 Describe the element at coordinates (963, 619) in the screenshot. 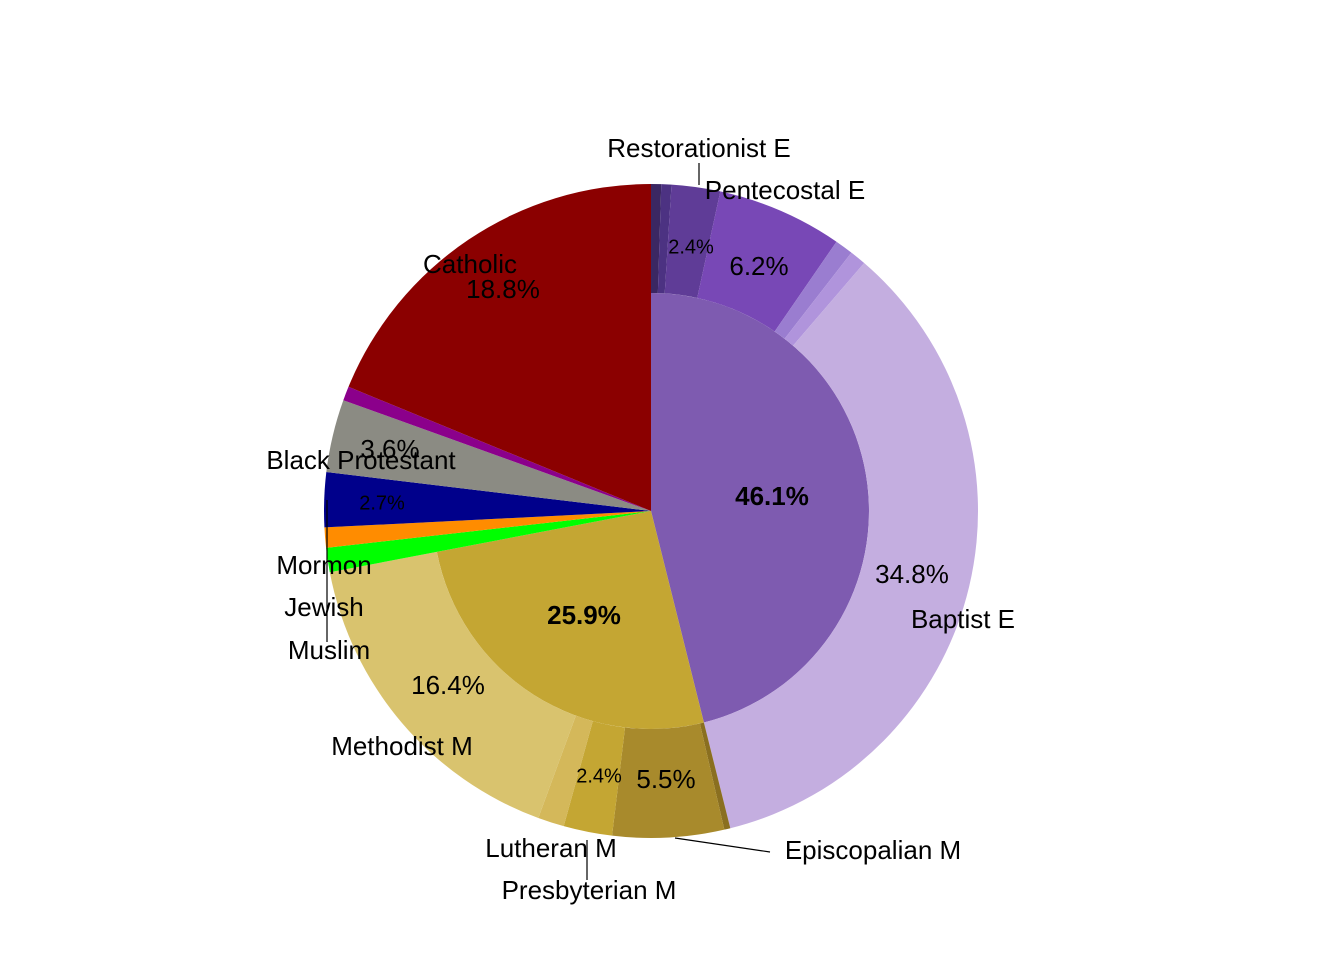

I see `slice-name: Baptist E` at that location.